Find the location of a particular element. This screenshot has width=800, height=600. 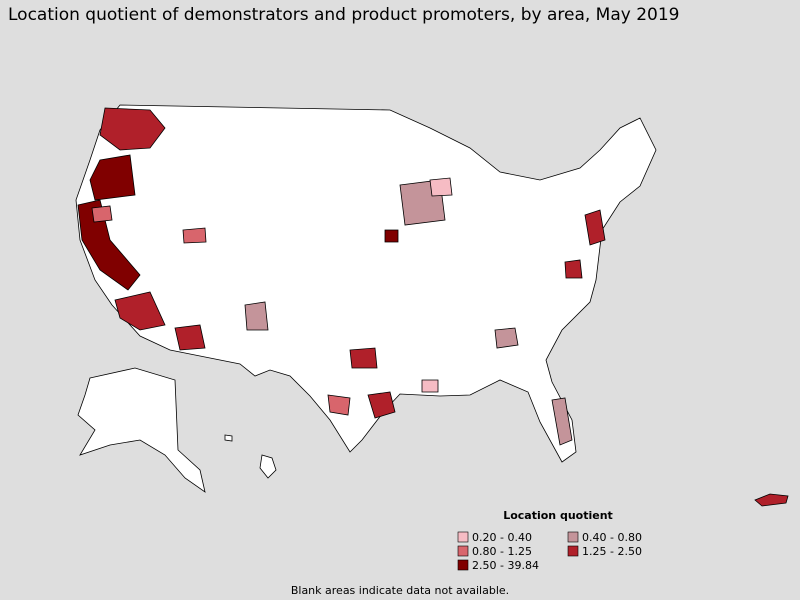

hawaii is located at coordinates (268, 466).